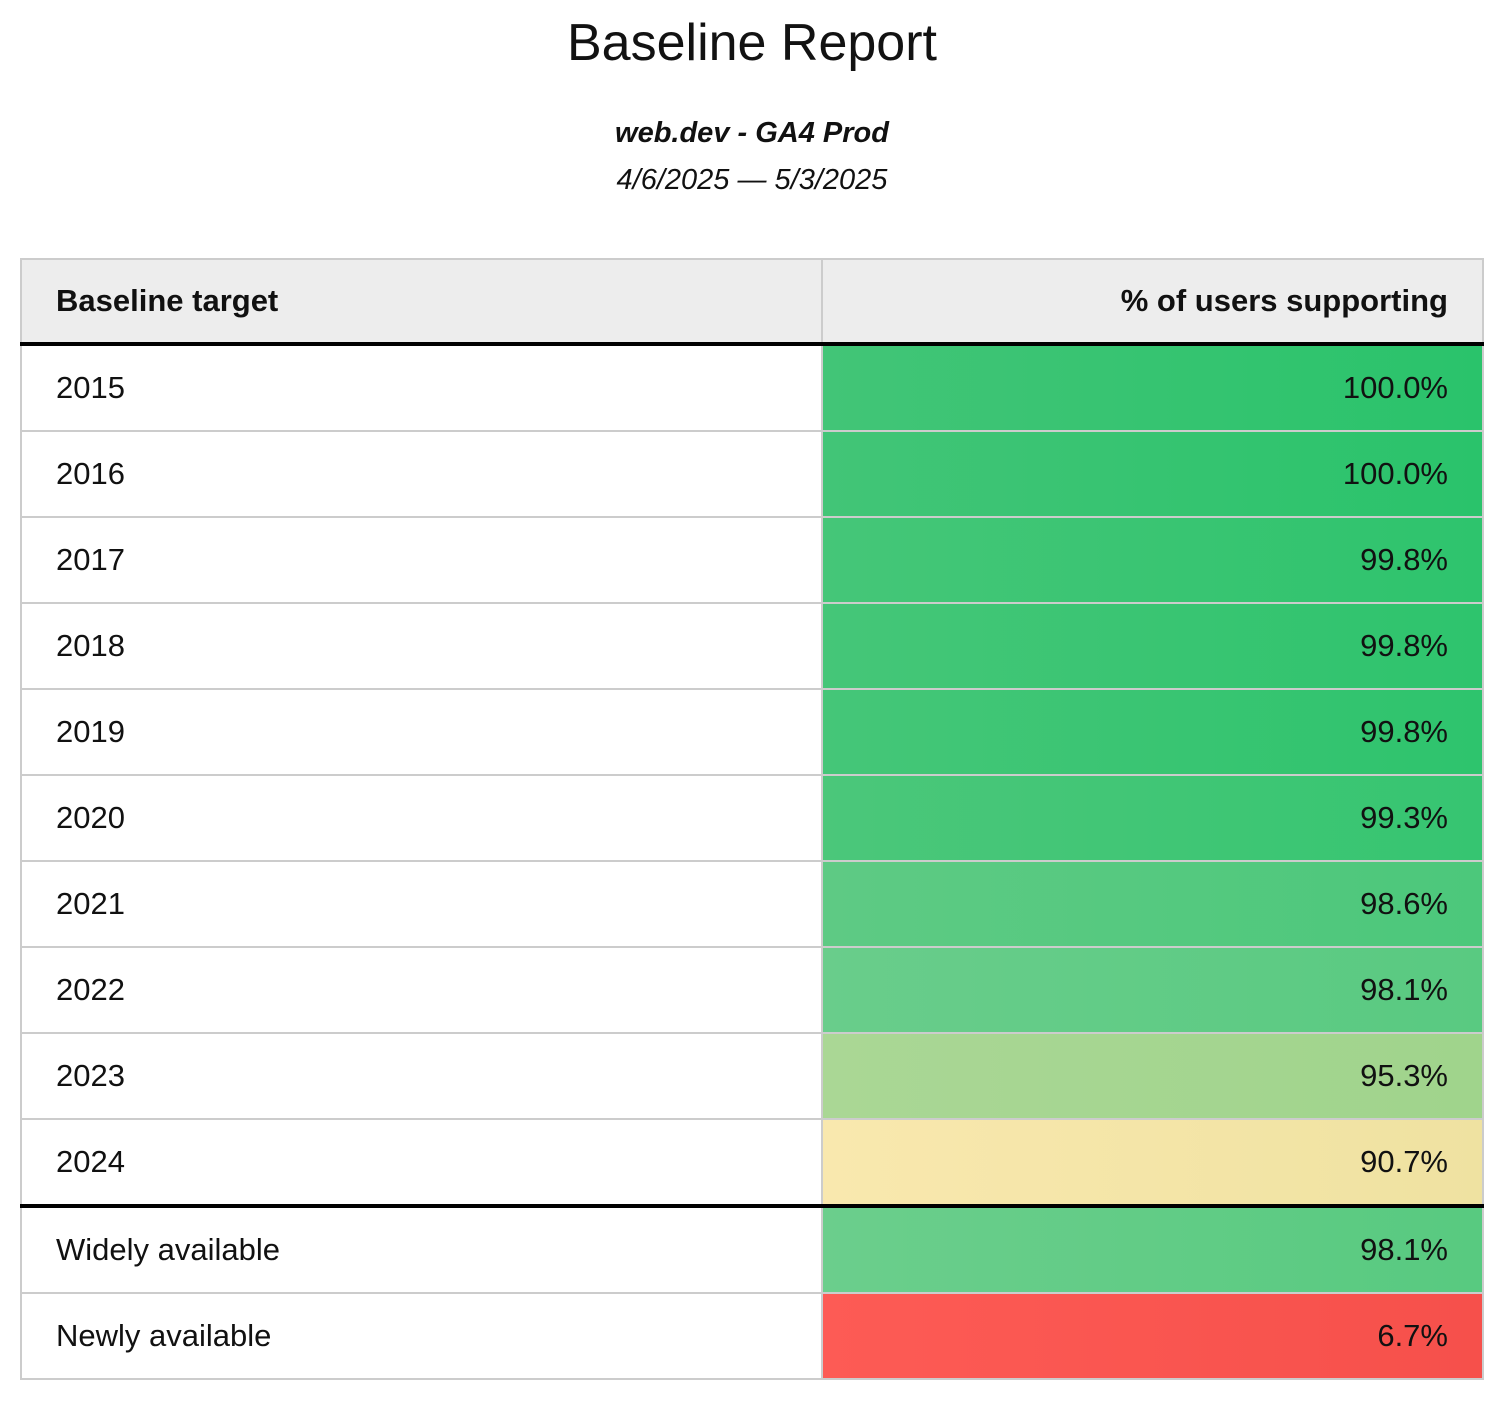 The height and width of the screenshot is (1426, 1504). What do you see at coordinates (421, 903) in the screenshot?
I see `baseline-target-cell: 2021` at bounding box center [421, 903].